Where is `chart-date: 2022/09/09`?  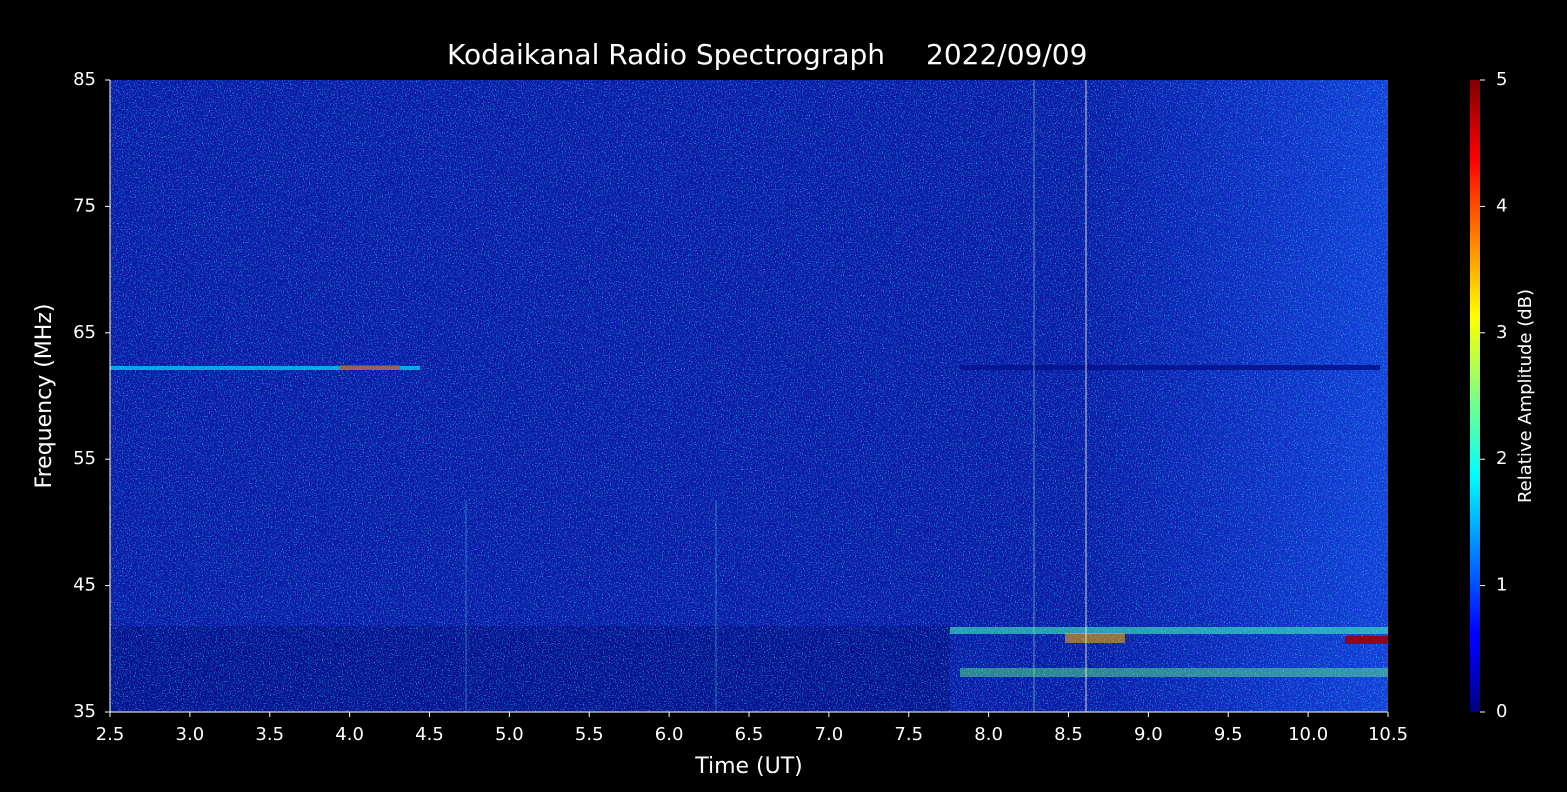 chart-date: 2022/09/09 is located at coordinates (1006, 54).